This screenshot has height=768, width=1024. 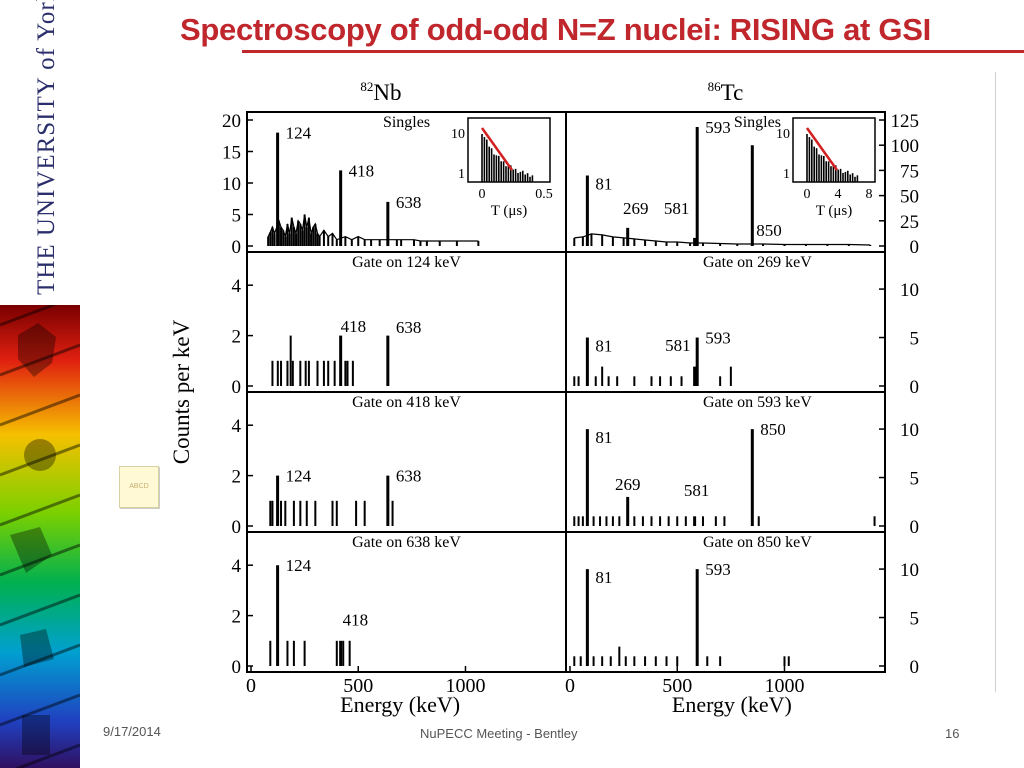 I want to click on panel-label: Gate on 638 keV, so click(x=406, y=542).